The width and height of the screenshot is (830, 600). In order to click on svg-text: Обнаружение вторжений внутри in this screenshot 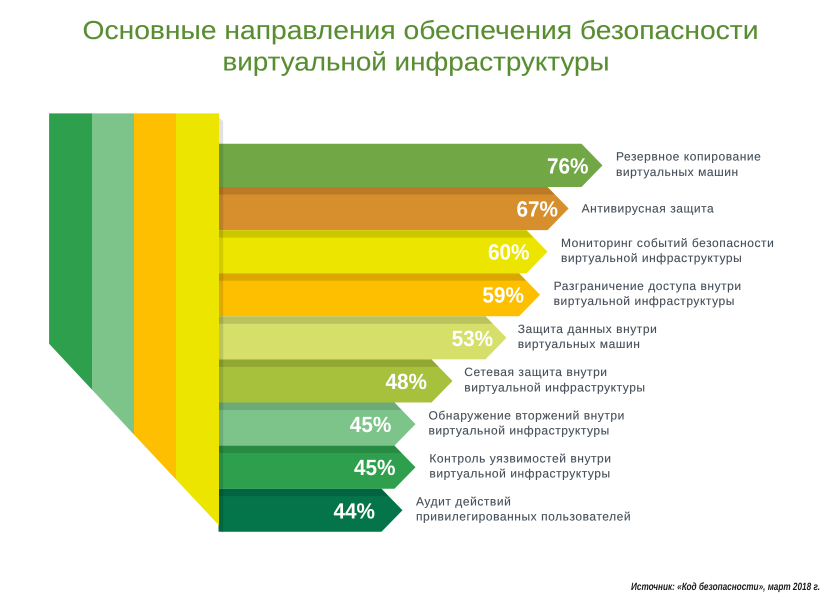, I will do `click(527, 415)`.